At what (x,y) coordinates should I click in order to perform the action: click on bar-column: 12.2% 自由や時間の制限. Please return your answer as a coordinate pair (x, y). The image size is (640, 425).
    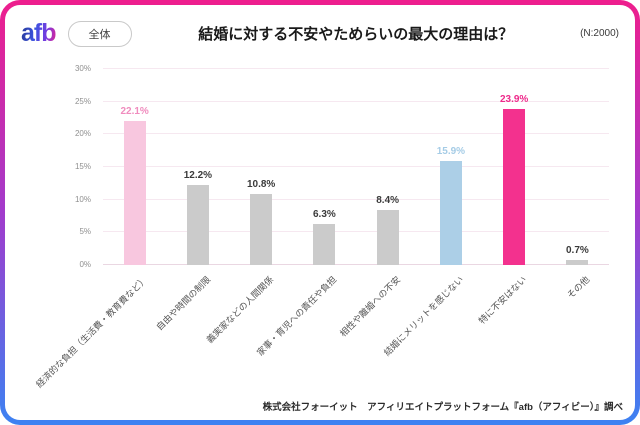
    Looking at the image, I should click on (191, 200).